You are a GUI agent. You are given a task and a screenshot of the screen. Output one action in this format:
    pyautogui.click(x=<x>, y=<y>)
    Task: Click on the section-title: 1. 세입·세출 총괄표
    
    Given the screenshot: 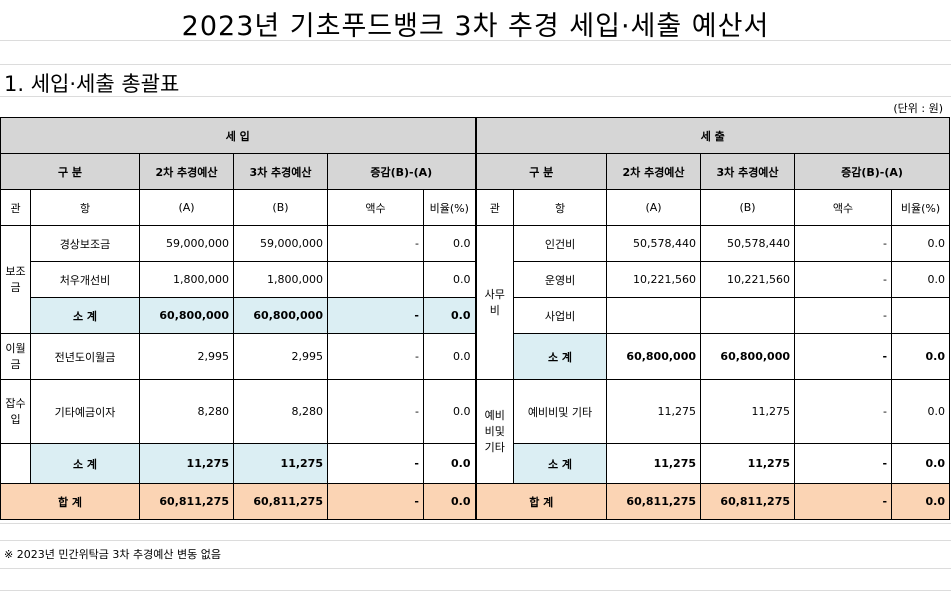 What is the action you would take?
    pyautogui.click(x=92, y=84)
    